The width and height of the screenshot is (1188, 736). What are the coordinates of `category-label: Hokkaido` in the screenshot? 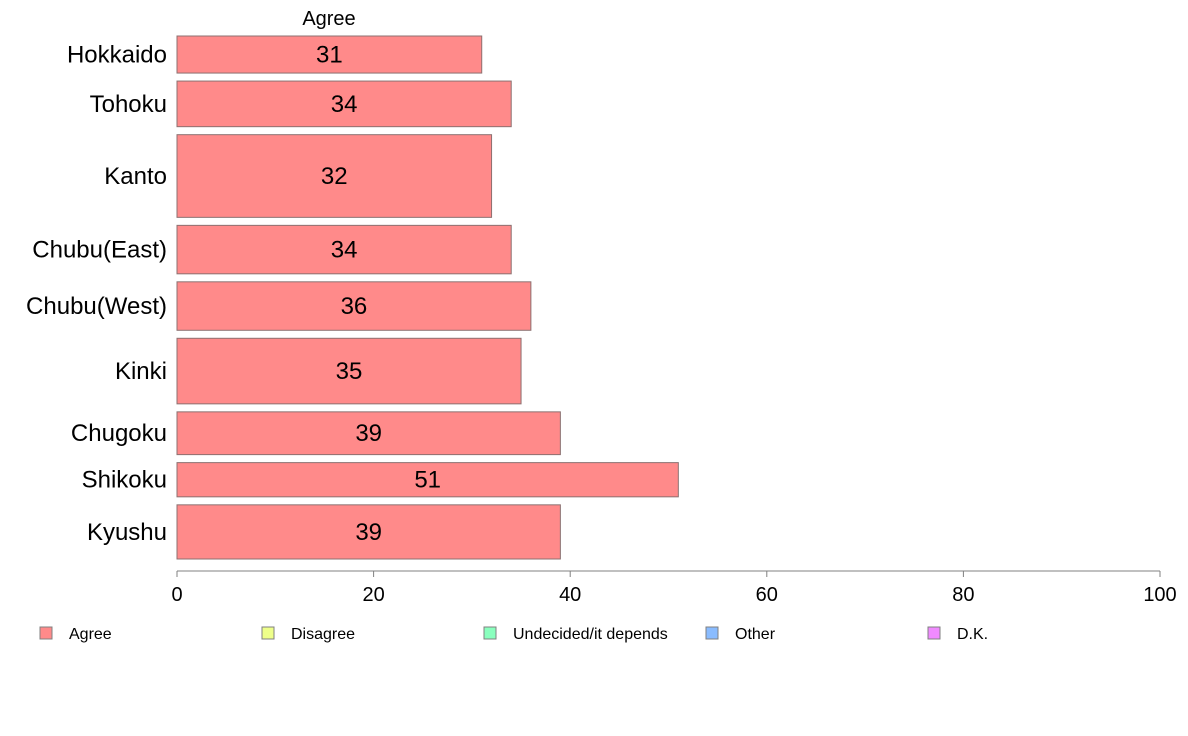 It's located at (117, 55).